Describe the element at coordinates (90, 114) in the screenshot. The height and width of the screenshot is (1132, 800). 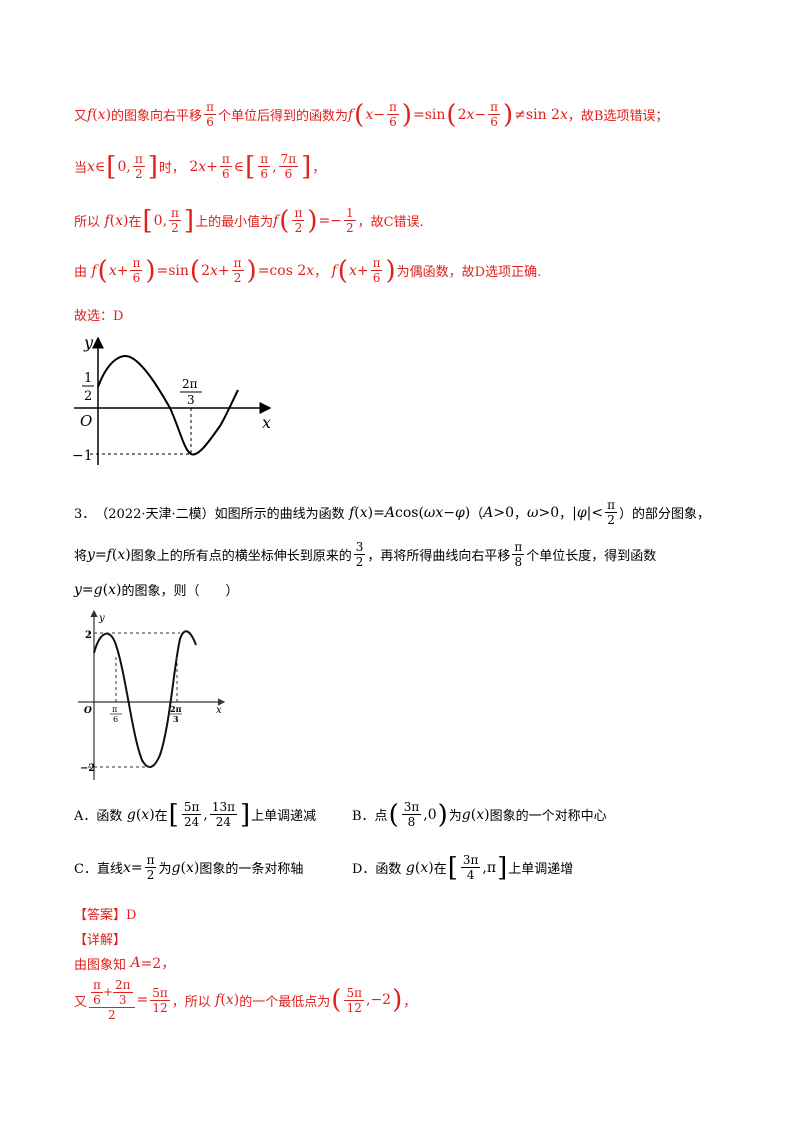
I see `math-fx: f` at that location.